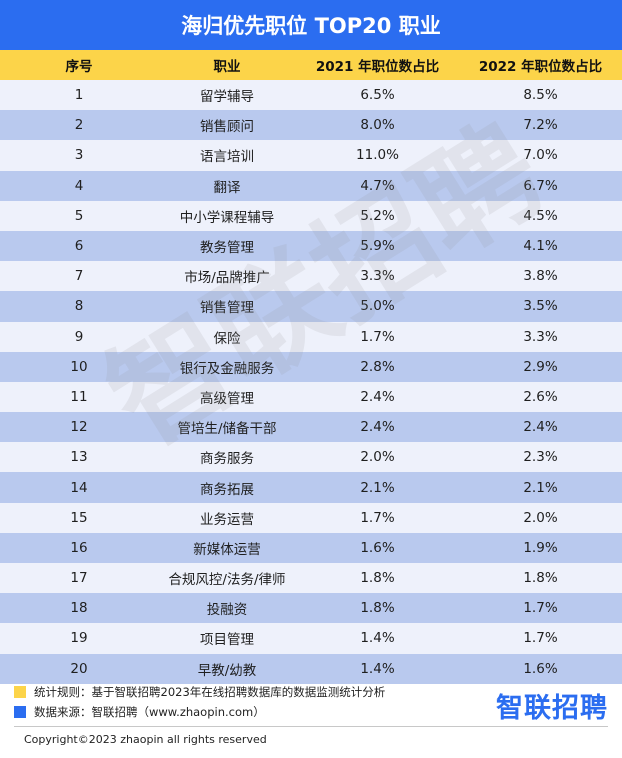 This screenshot has height=758, width=622. What do you see at coordinates (540, 125) in the screenshot?
I see `cell-2022: 7.2%` at bounding box center [540, 125].